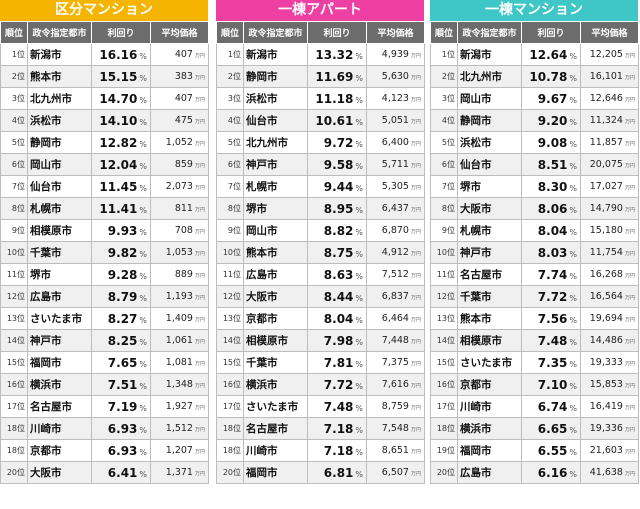  What do you see at coordinates (59, 186) in the screenshot?
I see `city-cell: 仙台市` at bounding box center [59, 186].